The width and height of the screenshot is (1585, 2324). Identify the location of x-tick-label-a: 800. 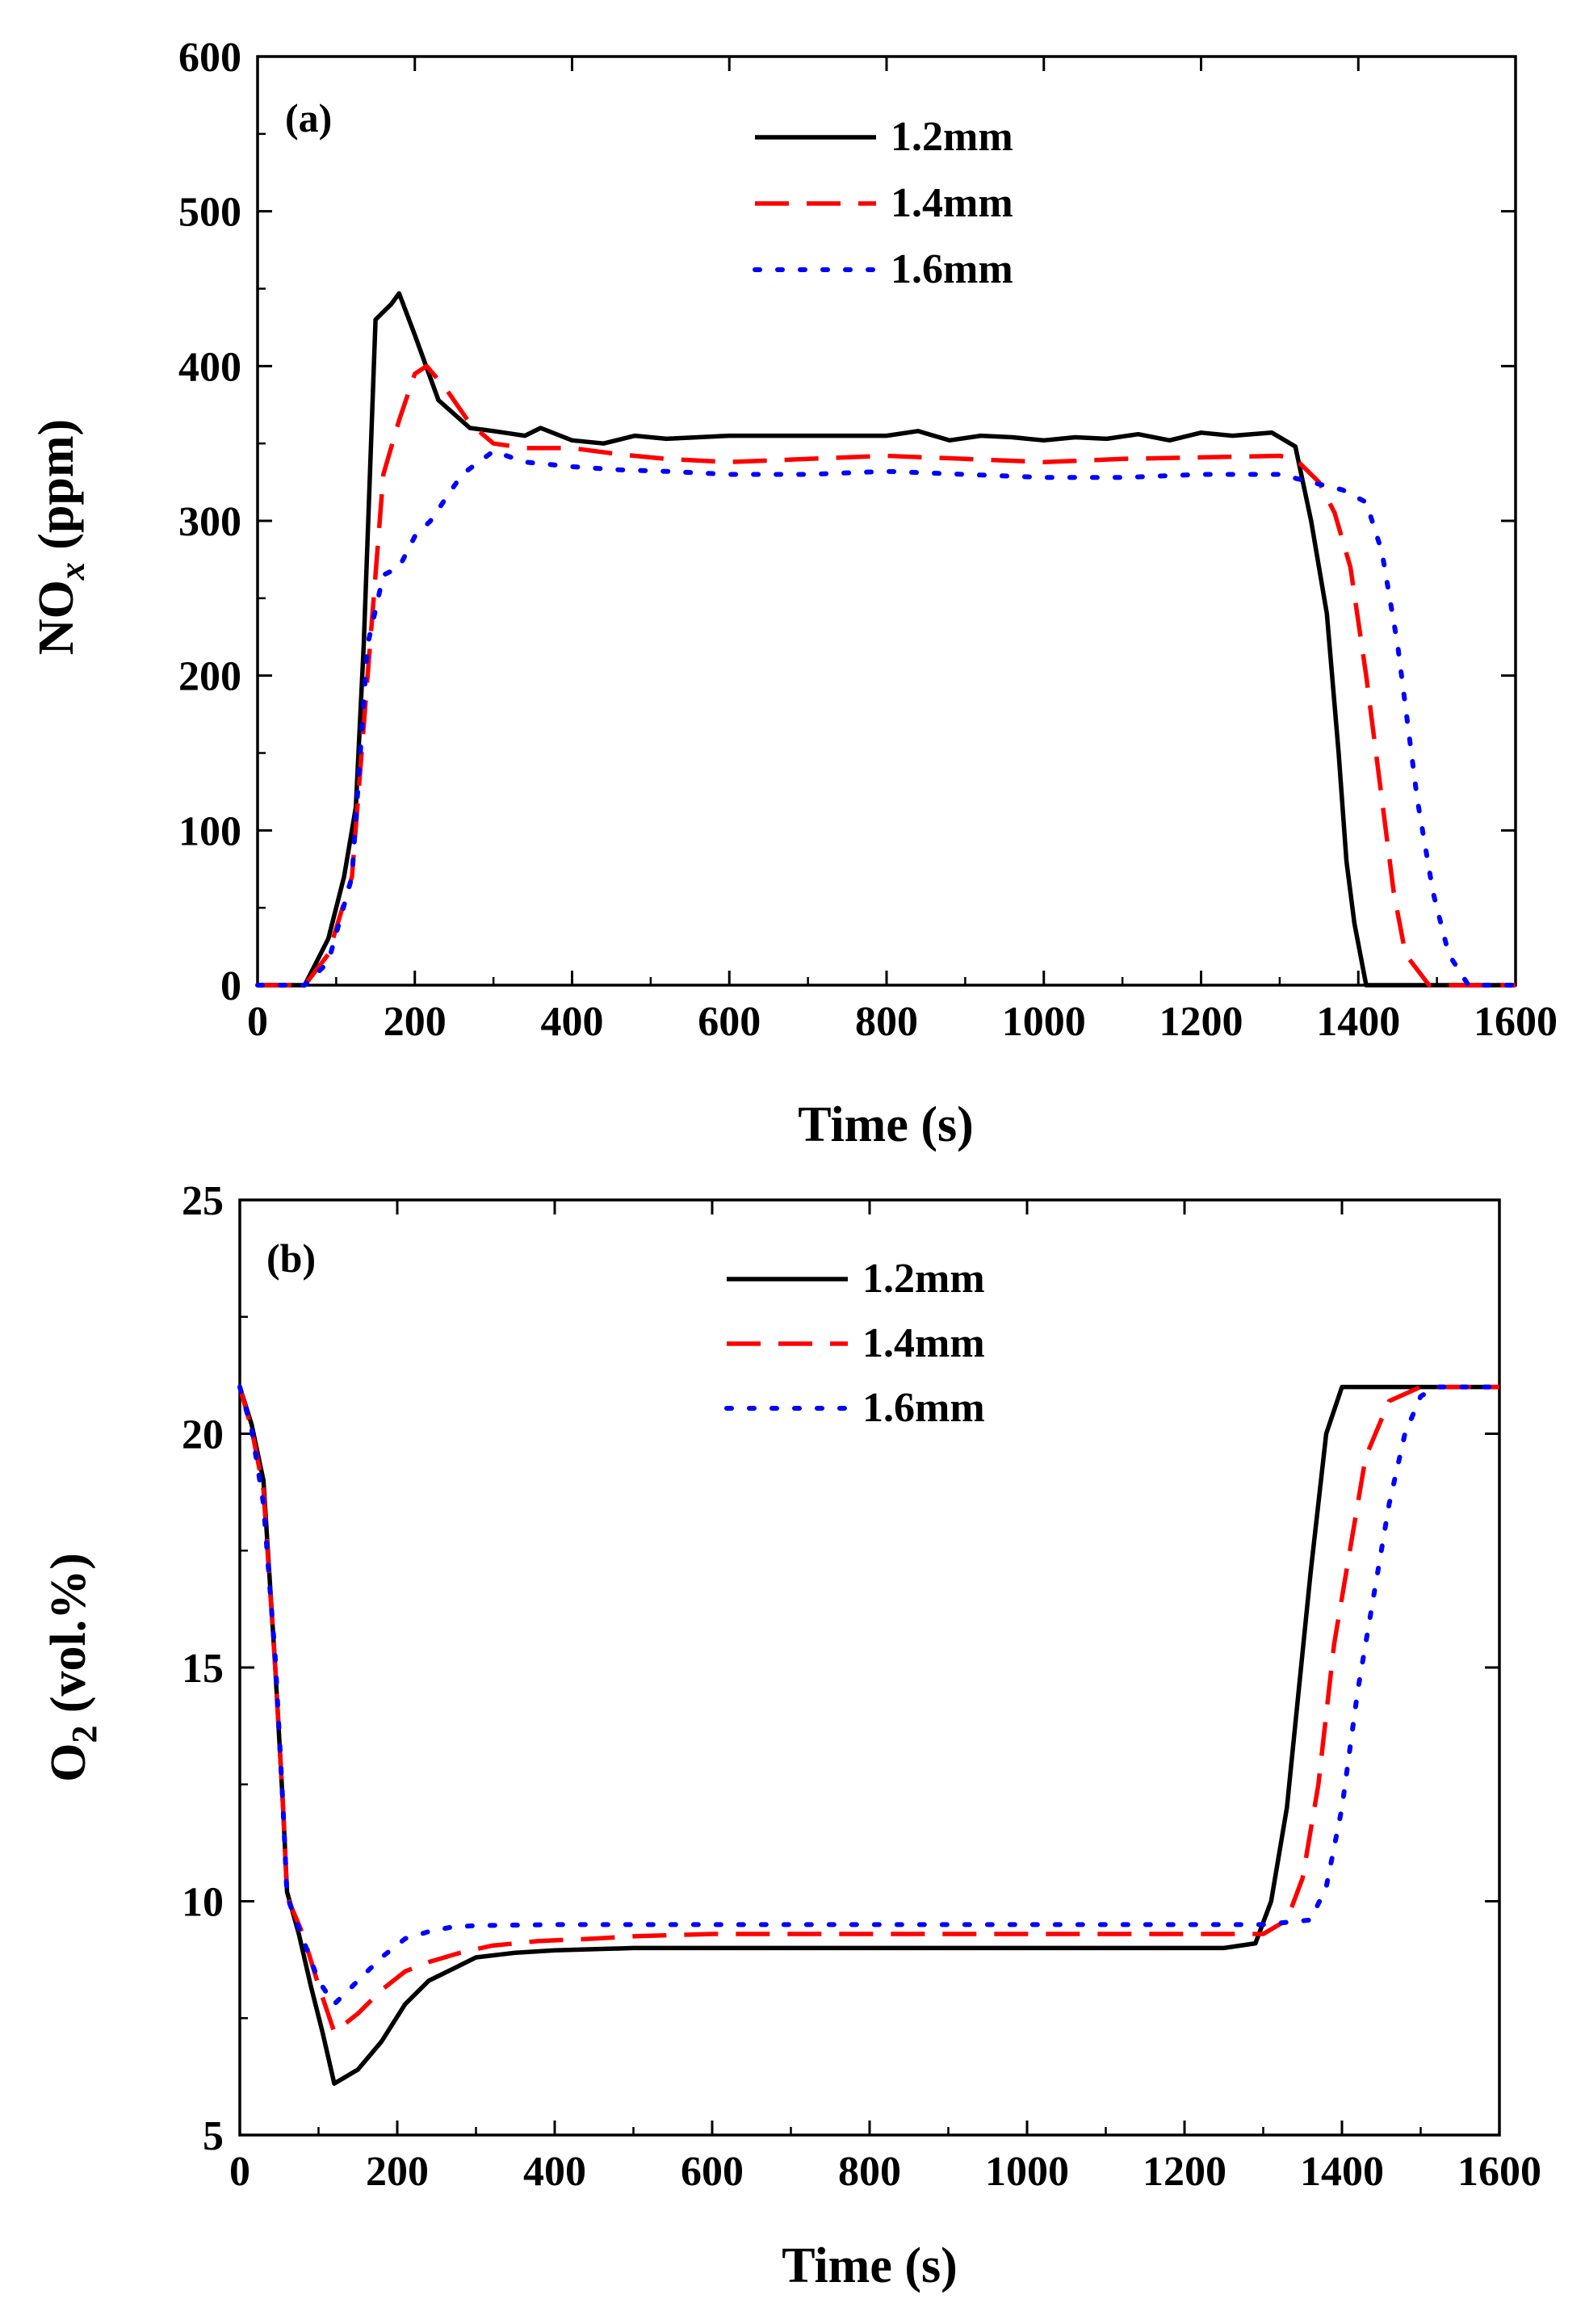
(886, 1022).